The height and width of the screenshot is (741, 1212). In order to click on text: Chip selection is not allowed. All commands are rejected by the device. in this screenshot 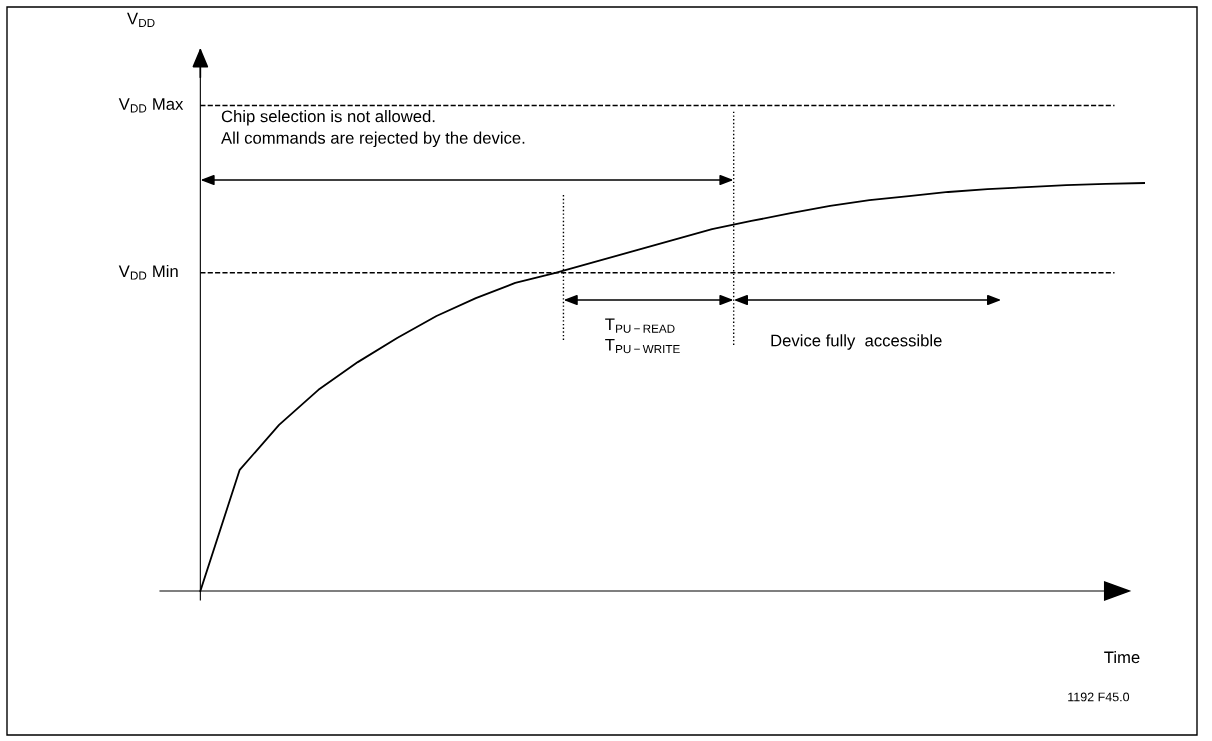, I will do `click(373, 129)`.